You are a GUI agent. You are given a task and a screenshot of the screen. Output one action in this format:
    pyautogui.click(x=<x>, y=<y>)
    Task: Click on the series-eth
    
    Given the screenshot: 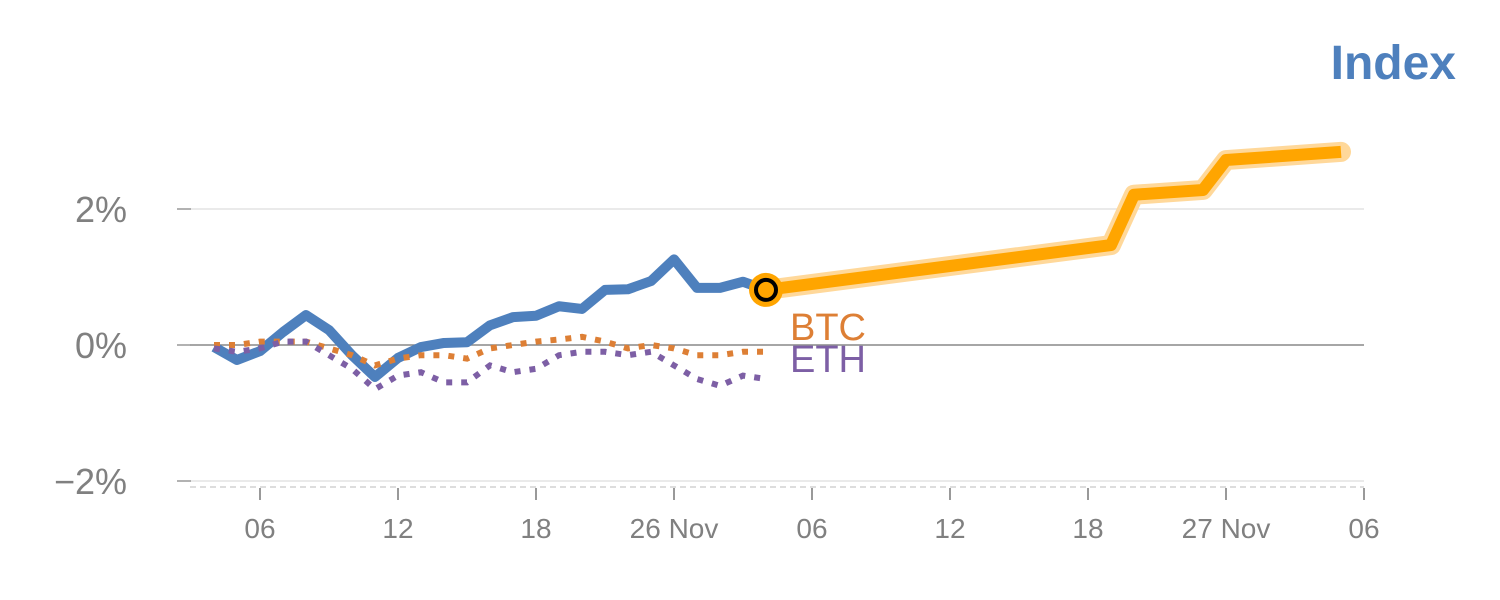 What is the action you would take?
    pyautogui.click(x=490, y=365)
    